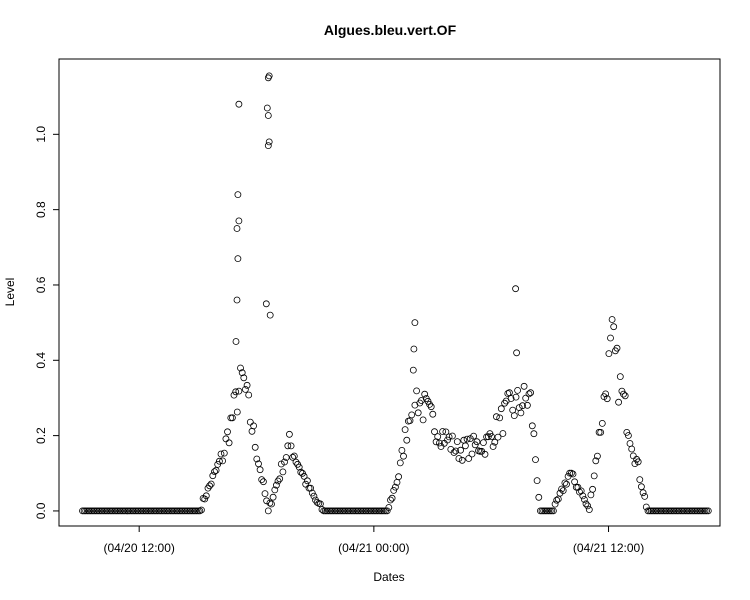 The width and height of the screenshot is (750, 600). Describe the element at coordinates (608, 548) in the screenshot. I see `x-tick-label: (04/21 12:00)` at that location.